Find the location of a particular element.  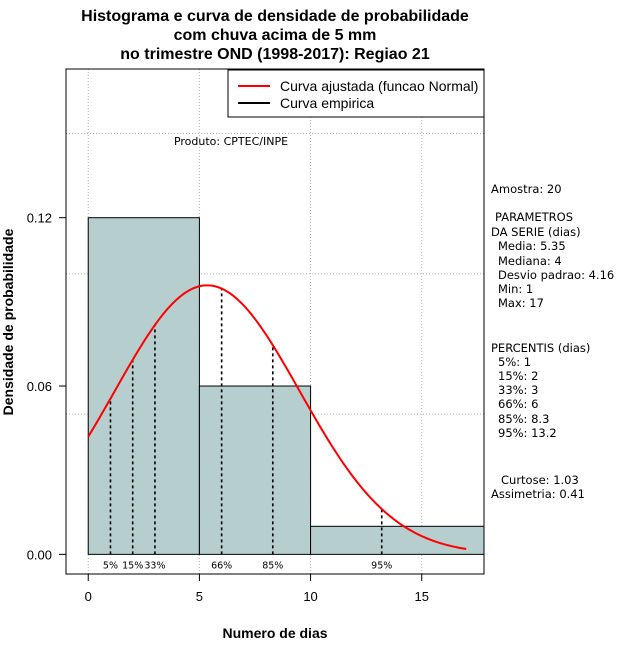

curtose: Curtose: 1.03 is located at coordinates (540, 480).